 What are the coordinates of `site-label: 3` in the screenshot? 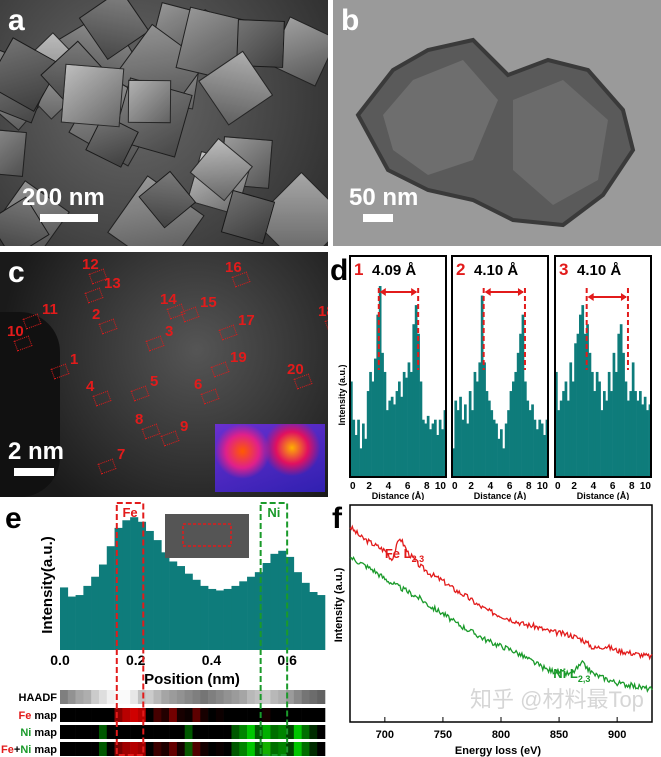 It's located at (169, 331).